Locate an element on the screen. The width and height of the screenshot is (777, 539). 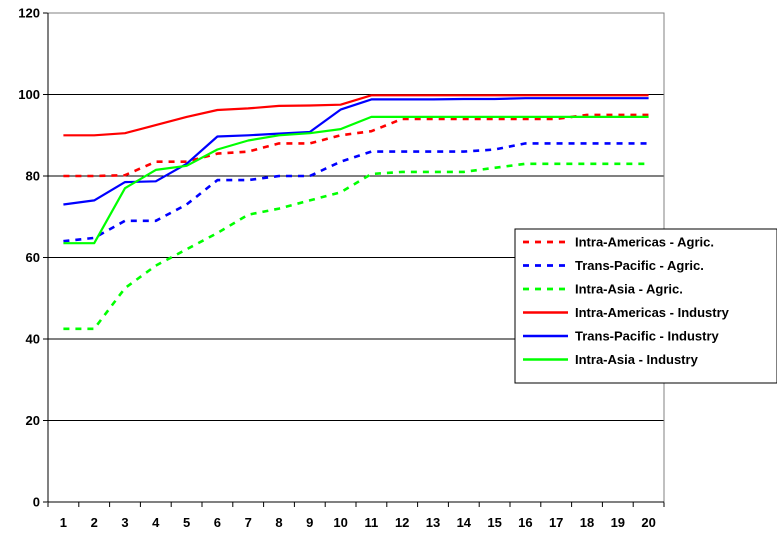
x-tick-label: 19 is located at coordinates (618, 522).